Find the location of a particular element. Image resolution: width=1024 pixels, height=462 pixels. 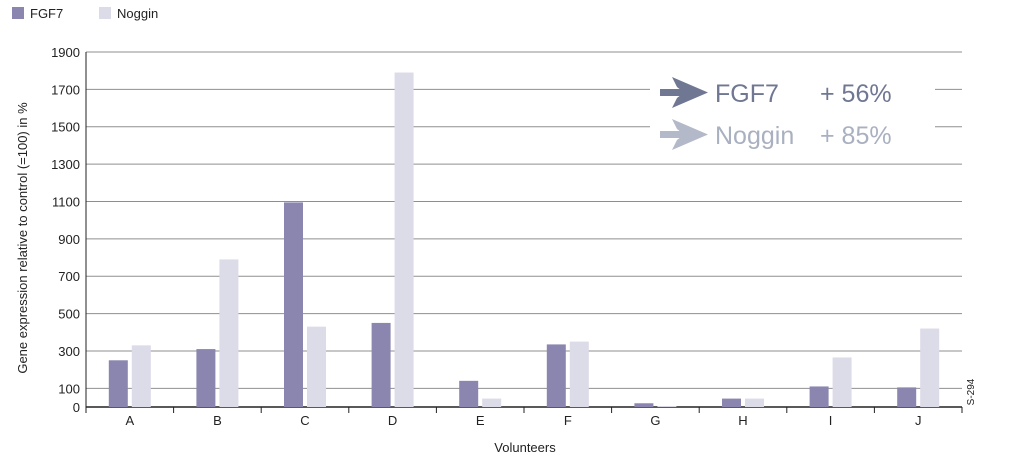

x-tick-label: A is located at coordinates (129, 420).